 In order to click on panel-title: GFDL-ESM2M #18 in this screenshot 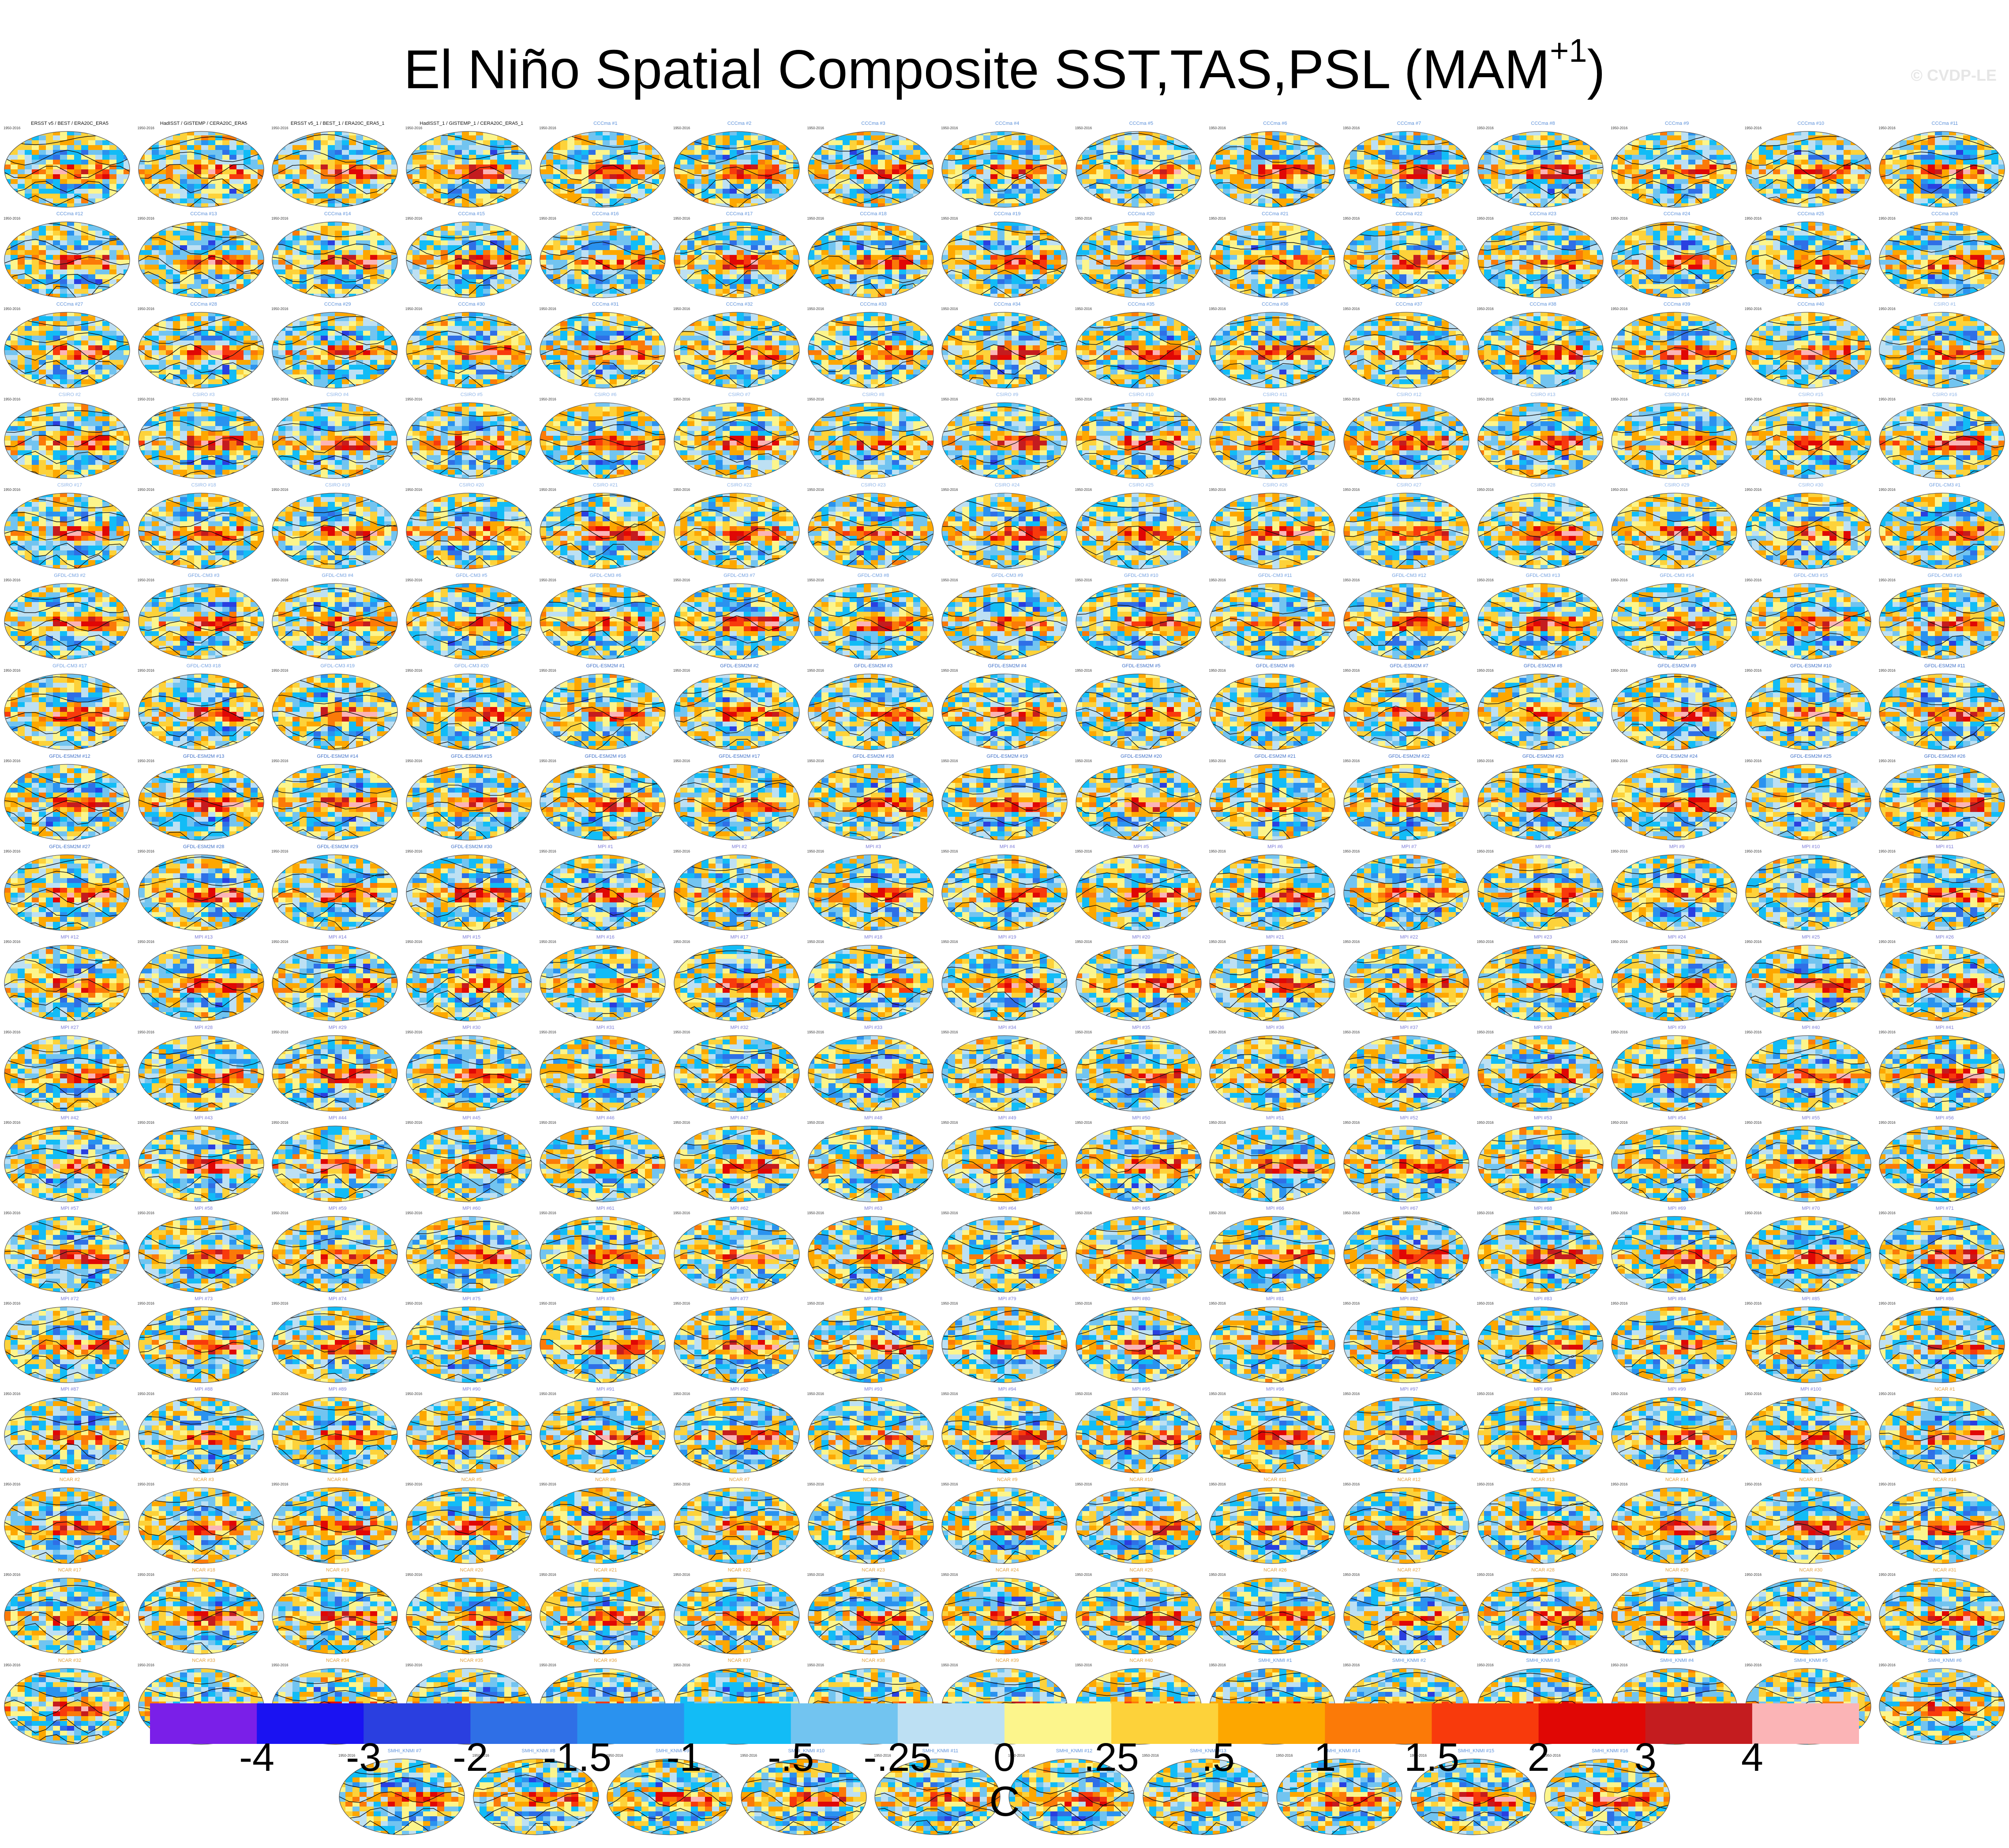, I will do `click(873, 756)`.